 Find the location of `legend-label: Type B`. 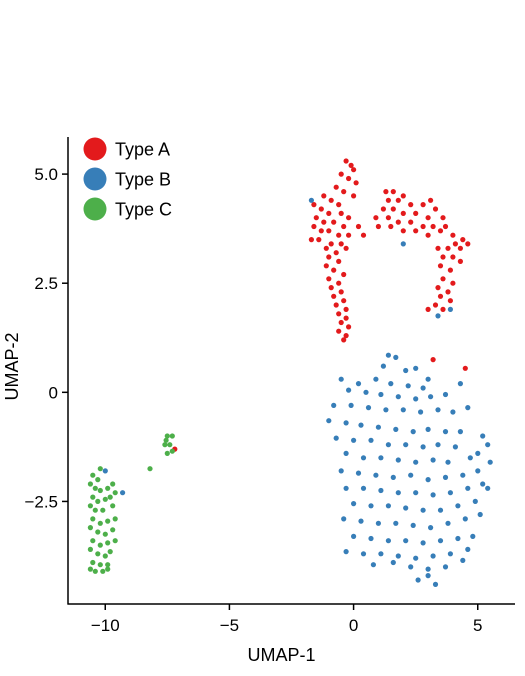

legend-label: Type B is located at coordinates (143, 180).